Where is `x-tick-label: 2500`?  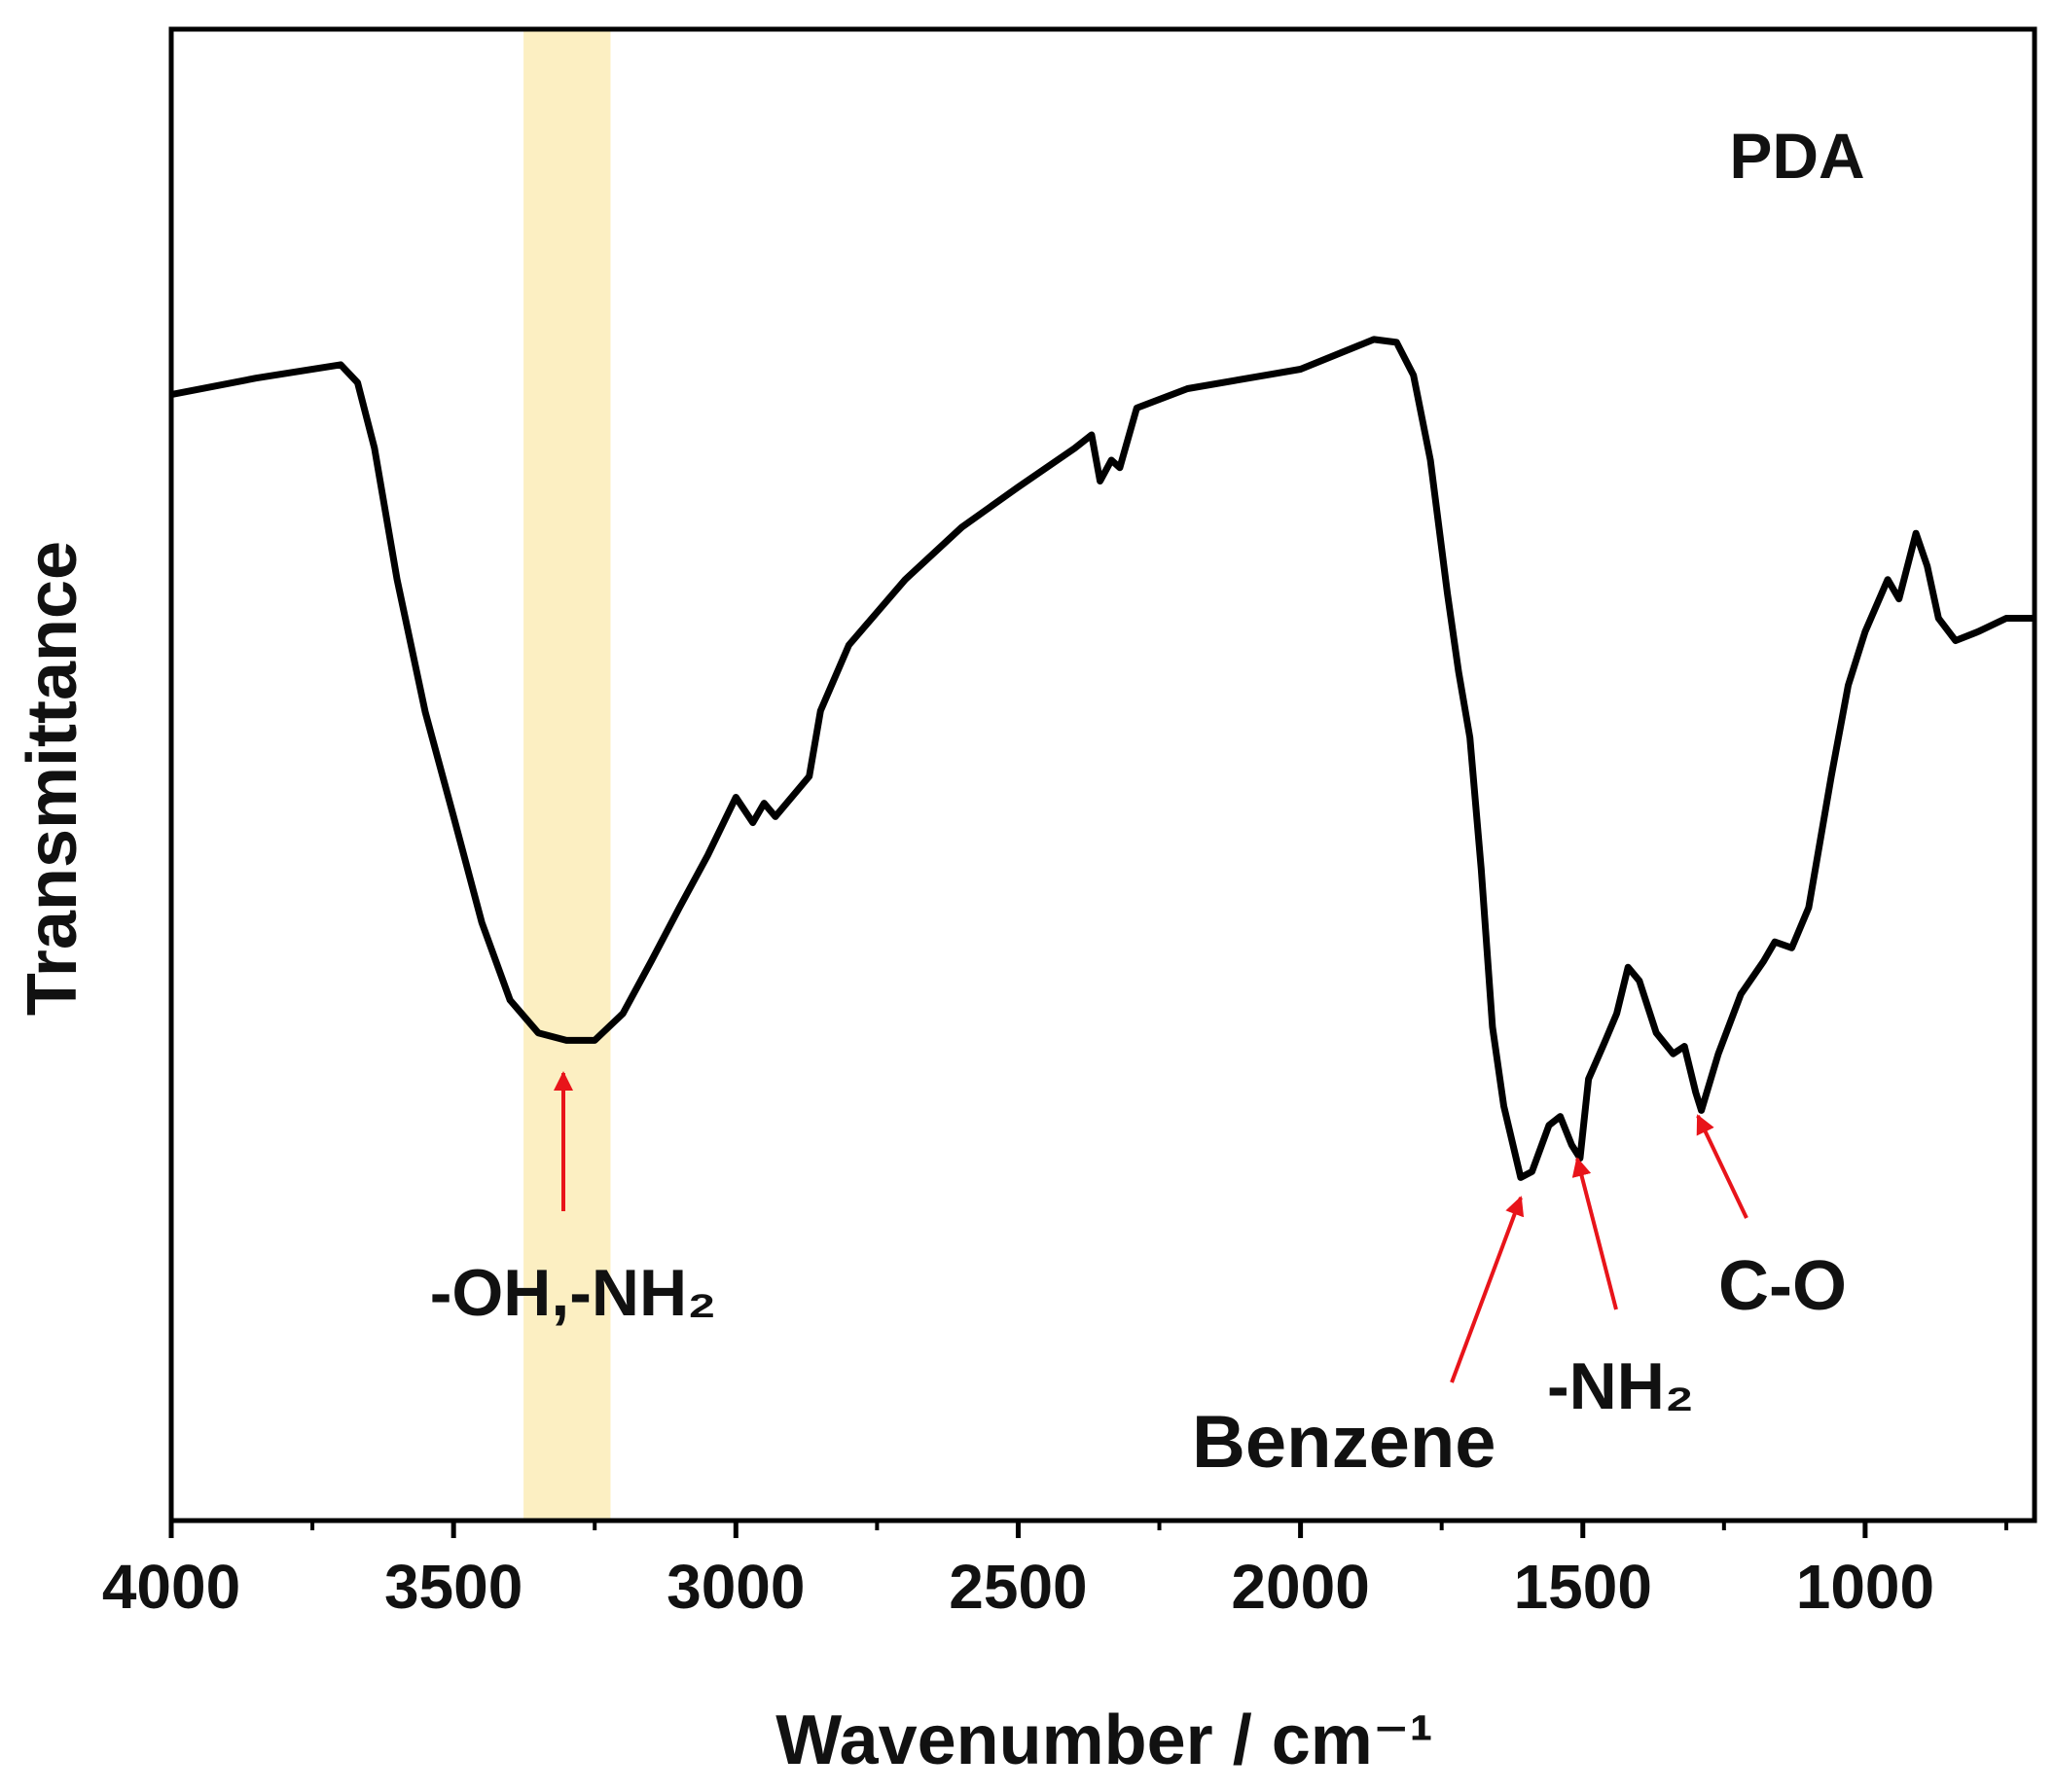
x-tick-label: 2500 is located at coordinates (1018, 1587).